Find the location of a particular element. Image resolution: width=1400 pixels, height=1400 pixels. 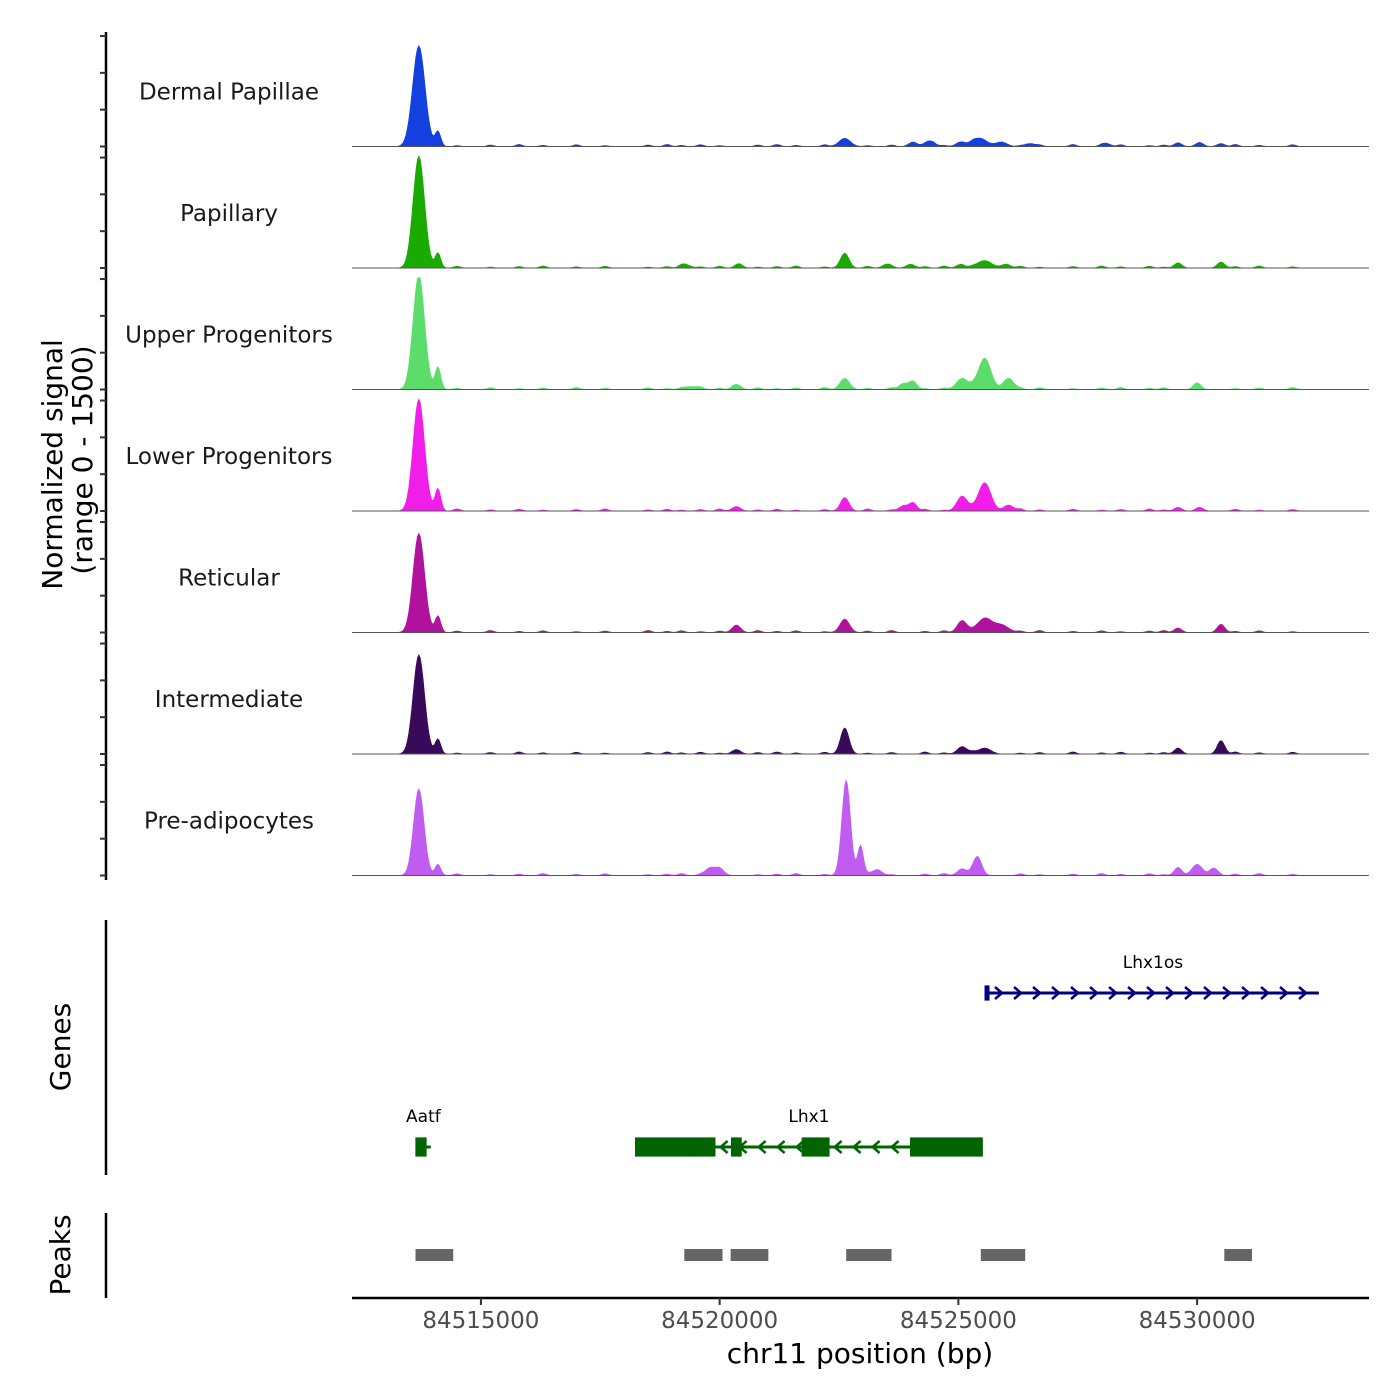

gene-label: Lhx1os is located at coordinates (1153, 963).